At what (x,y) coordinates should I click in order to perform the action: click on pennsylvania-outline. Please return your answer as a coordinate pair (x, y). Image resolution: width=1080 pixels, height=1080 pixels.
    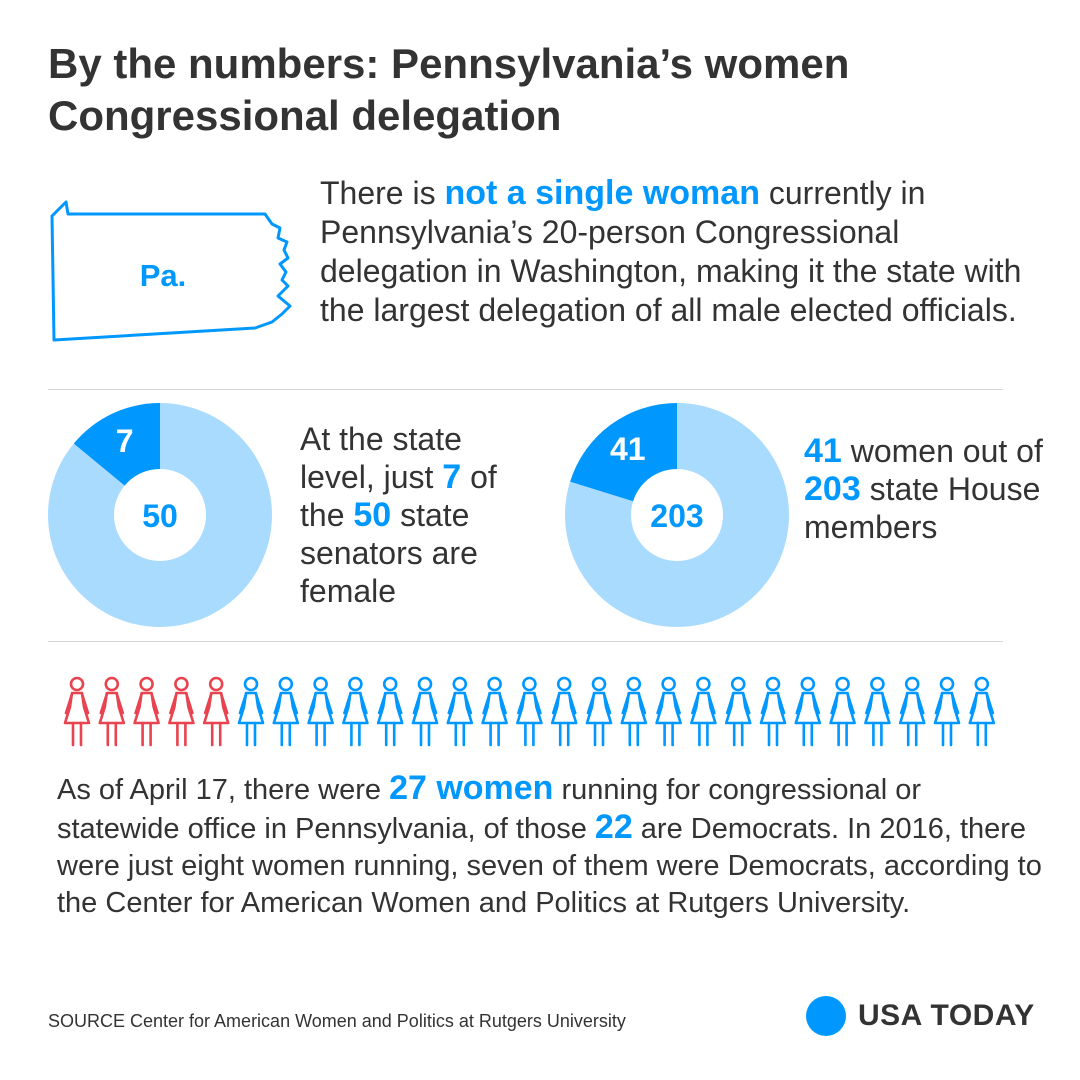
    Looking at the image, I should click on (171, 271).